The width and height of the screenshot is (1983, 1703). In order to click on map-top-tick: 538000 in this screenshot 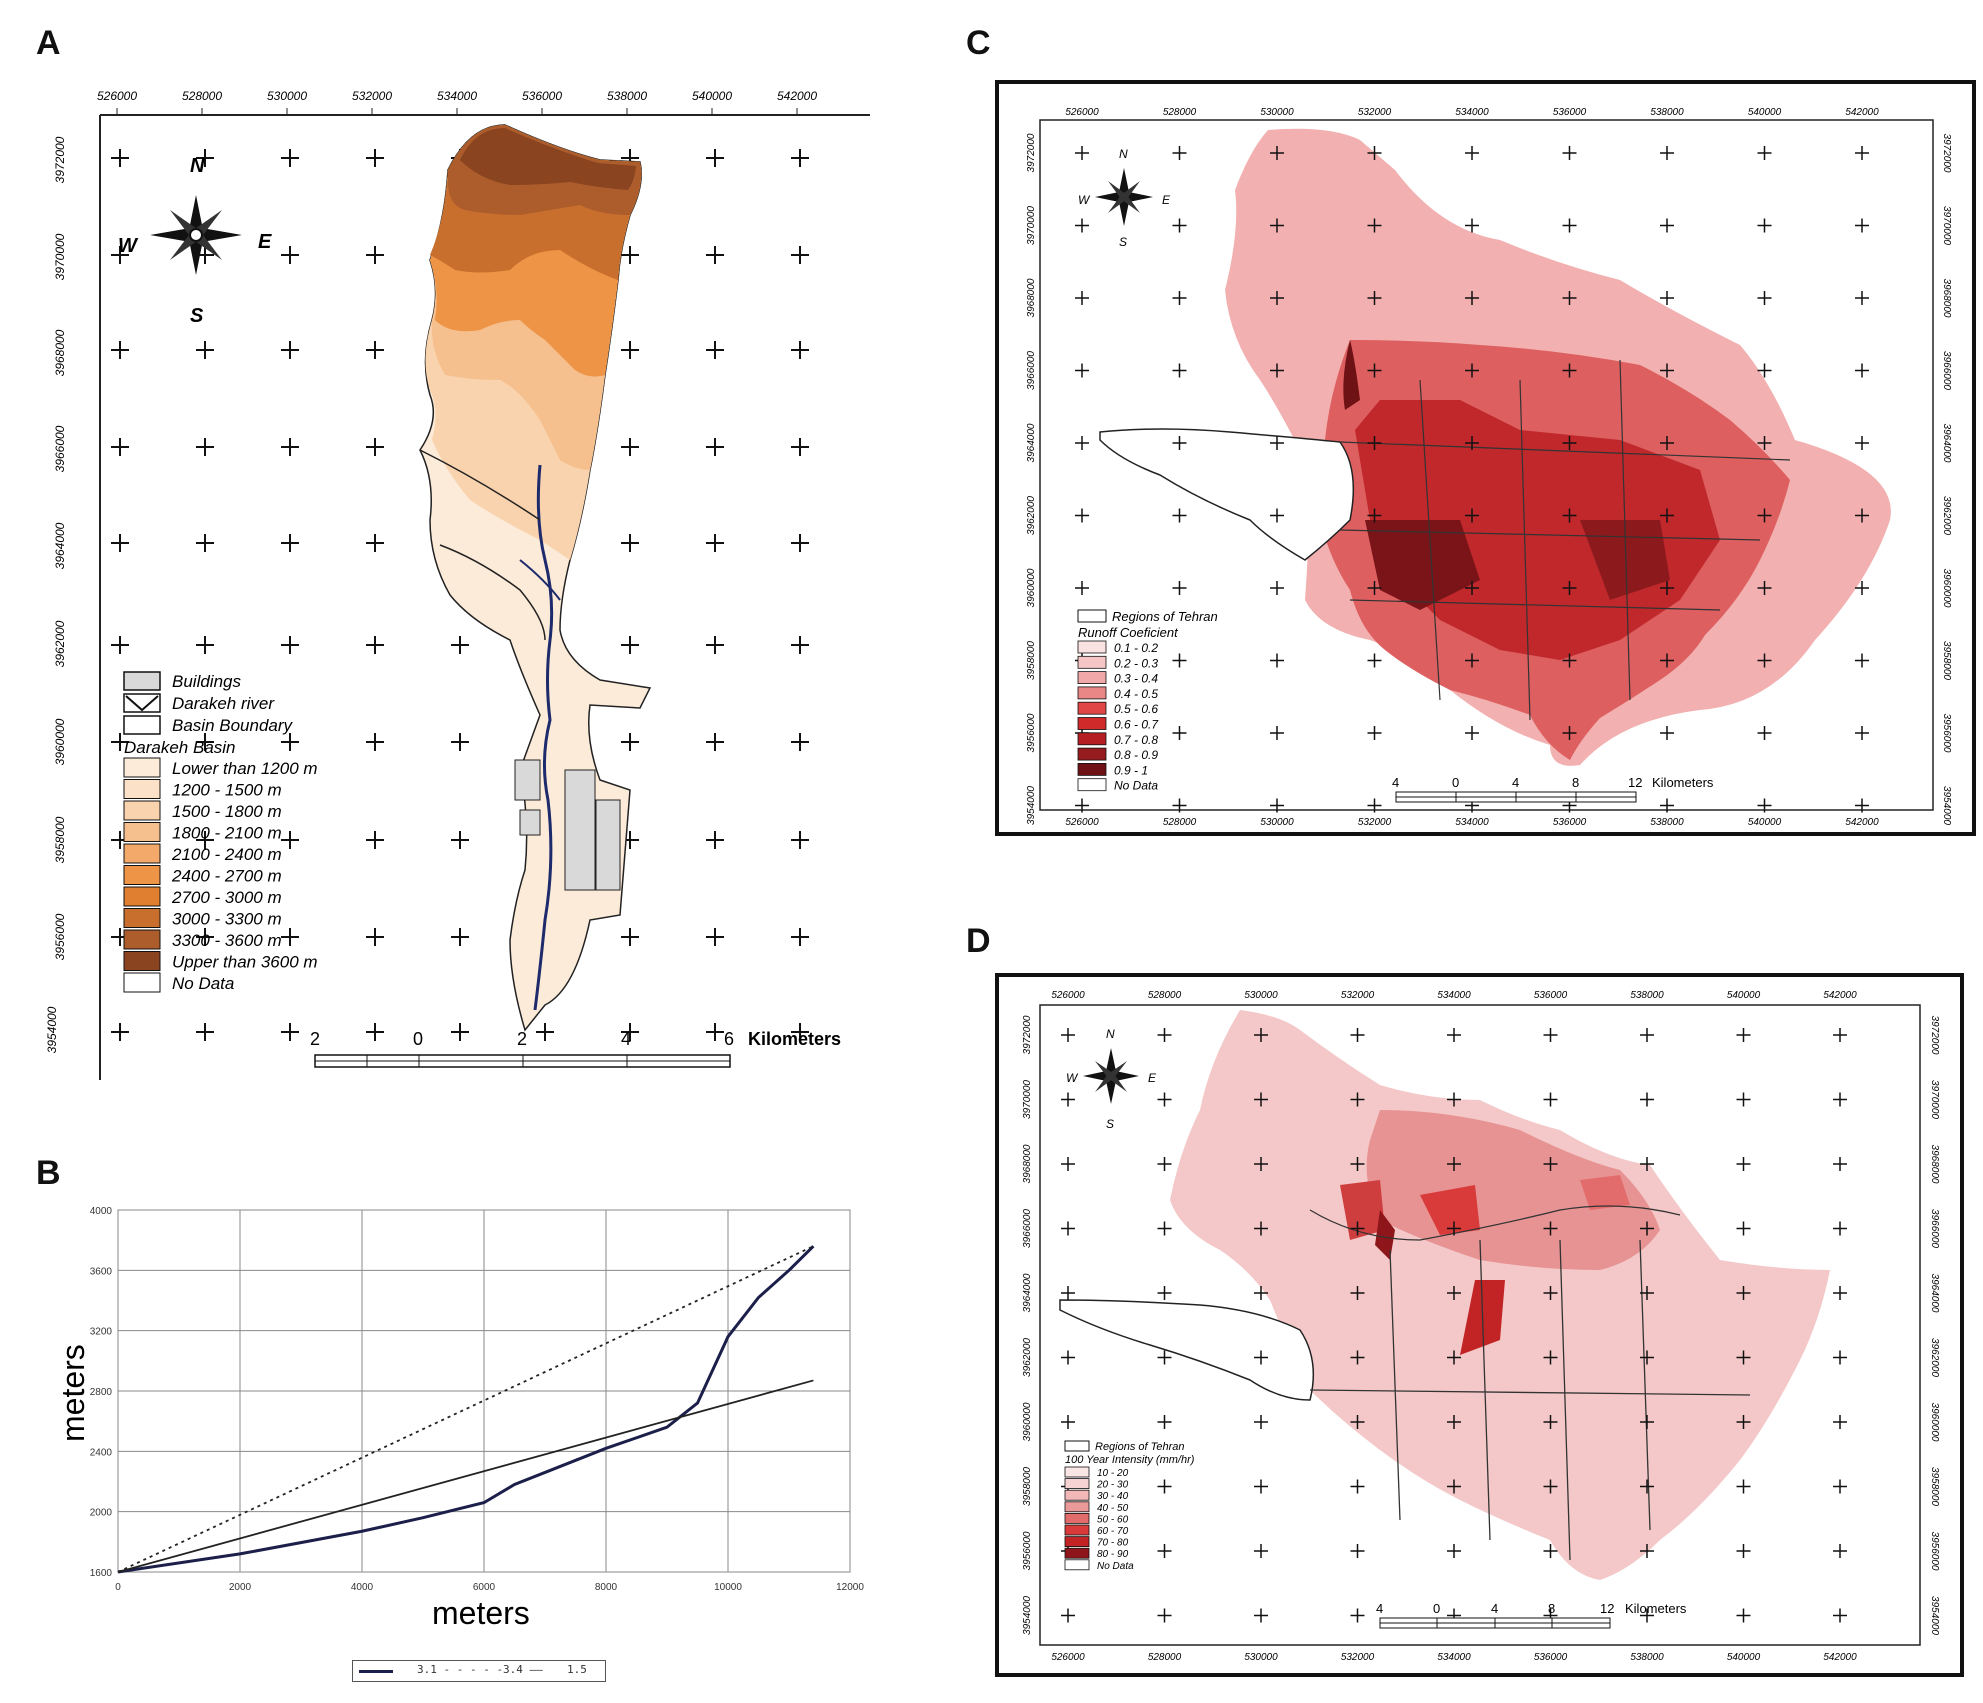, I will do `click(1647, 995)`.